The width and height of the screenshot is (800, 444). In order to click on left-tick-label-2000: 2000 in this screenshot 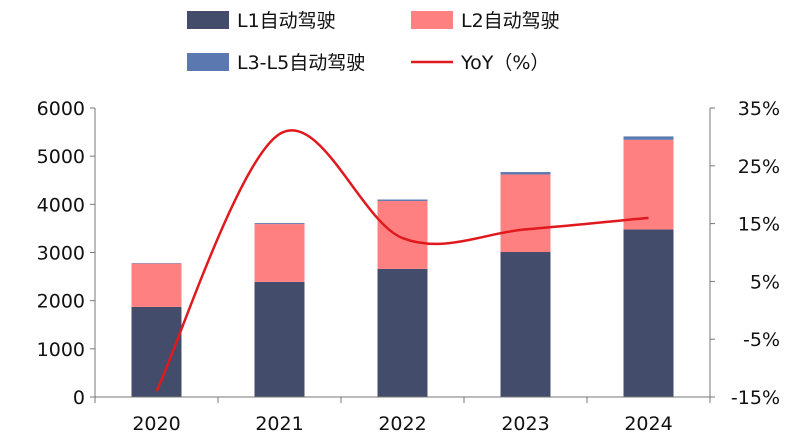, I will do `click(61, 302)`.